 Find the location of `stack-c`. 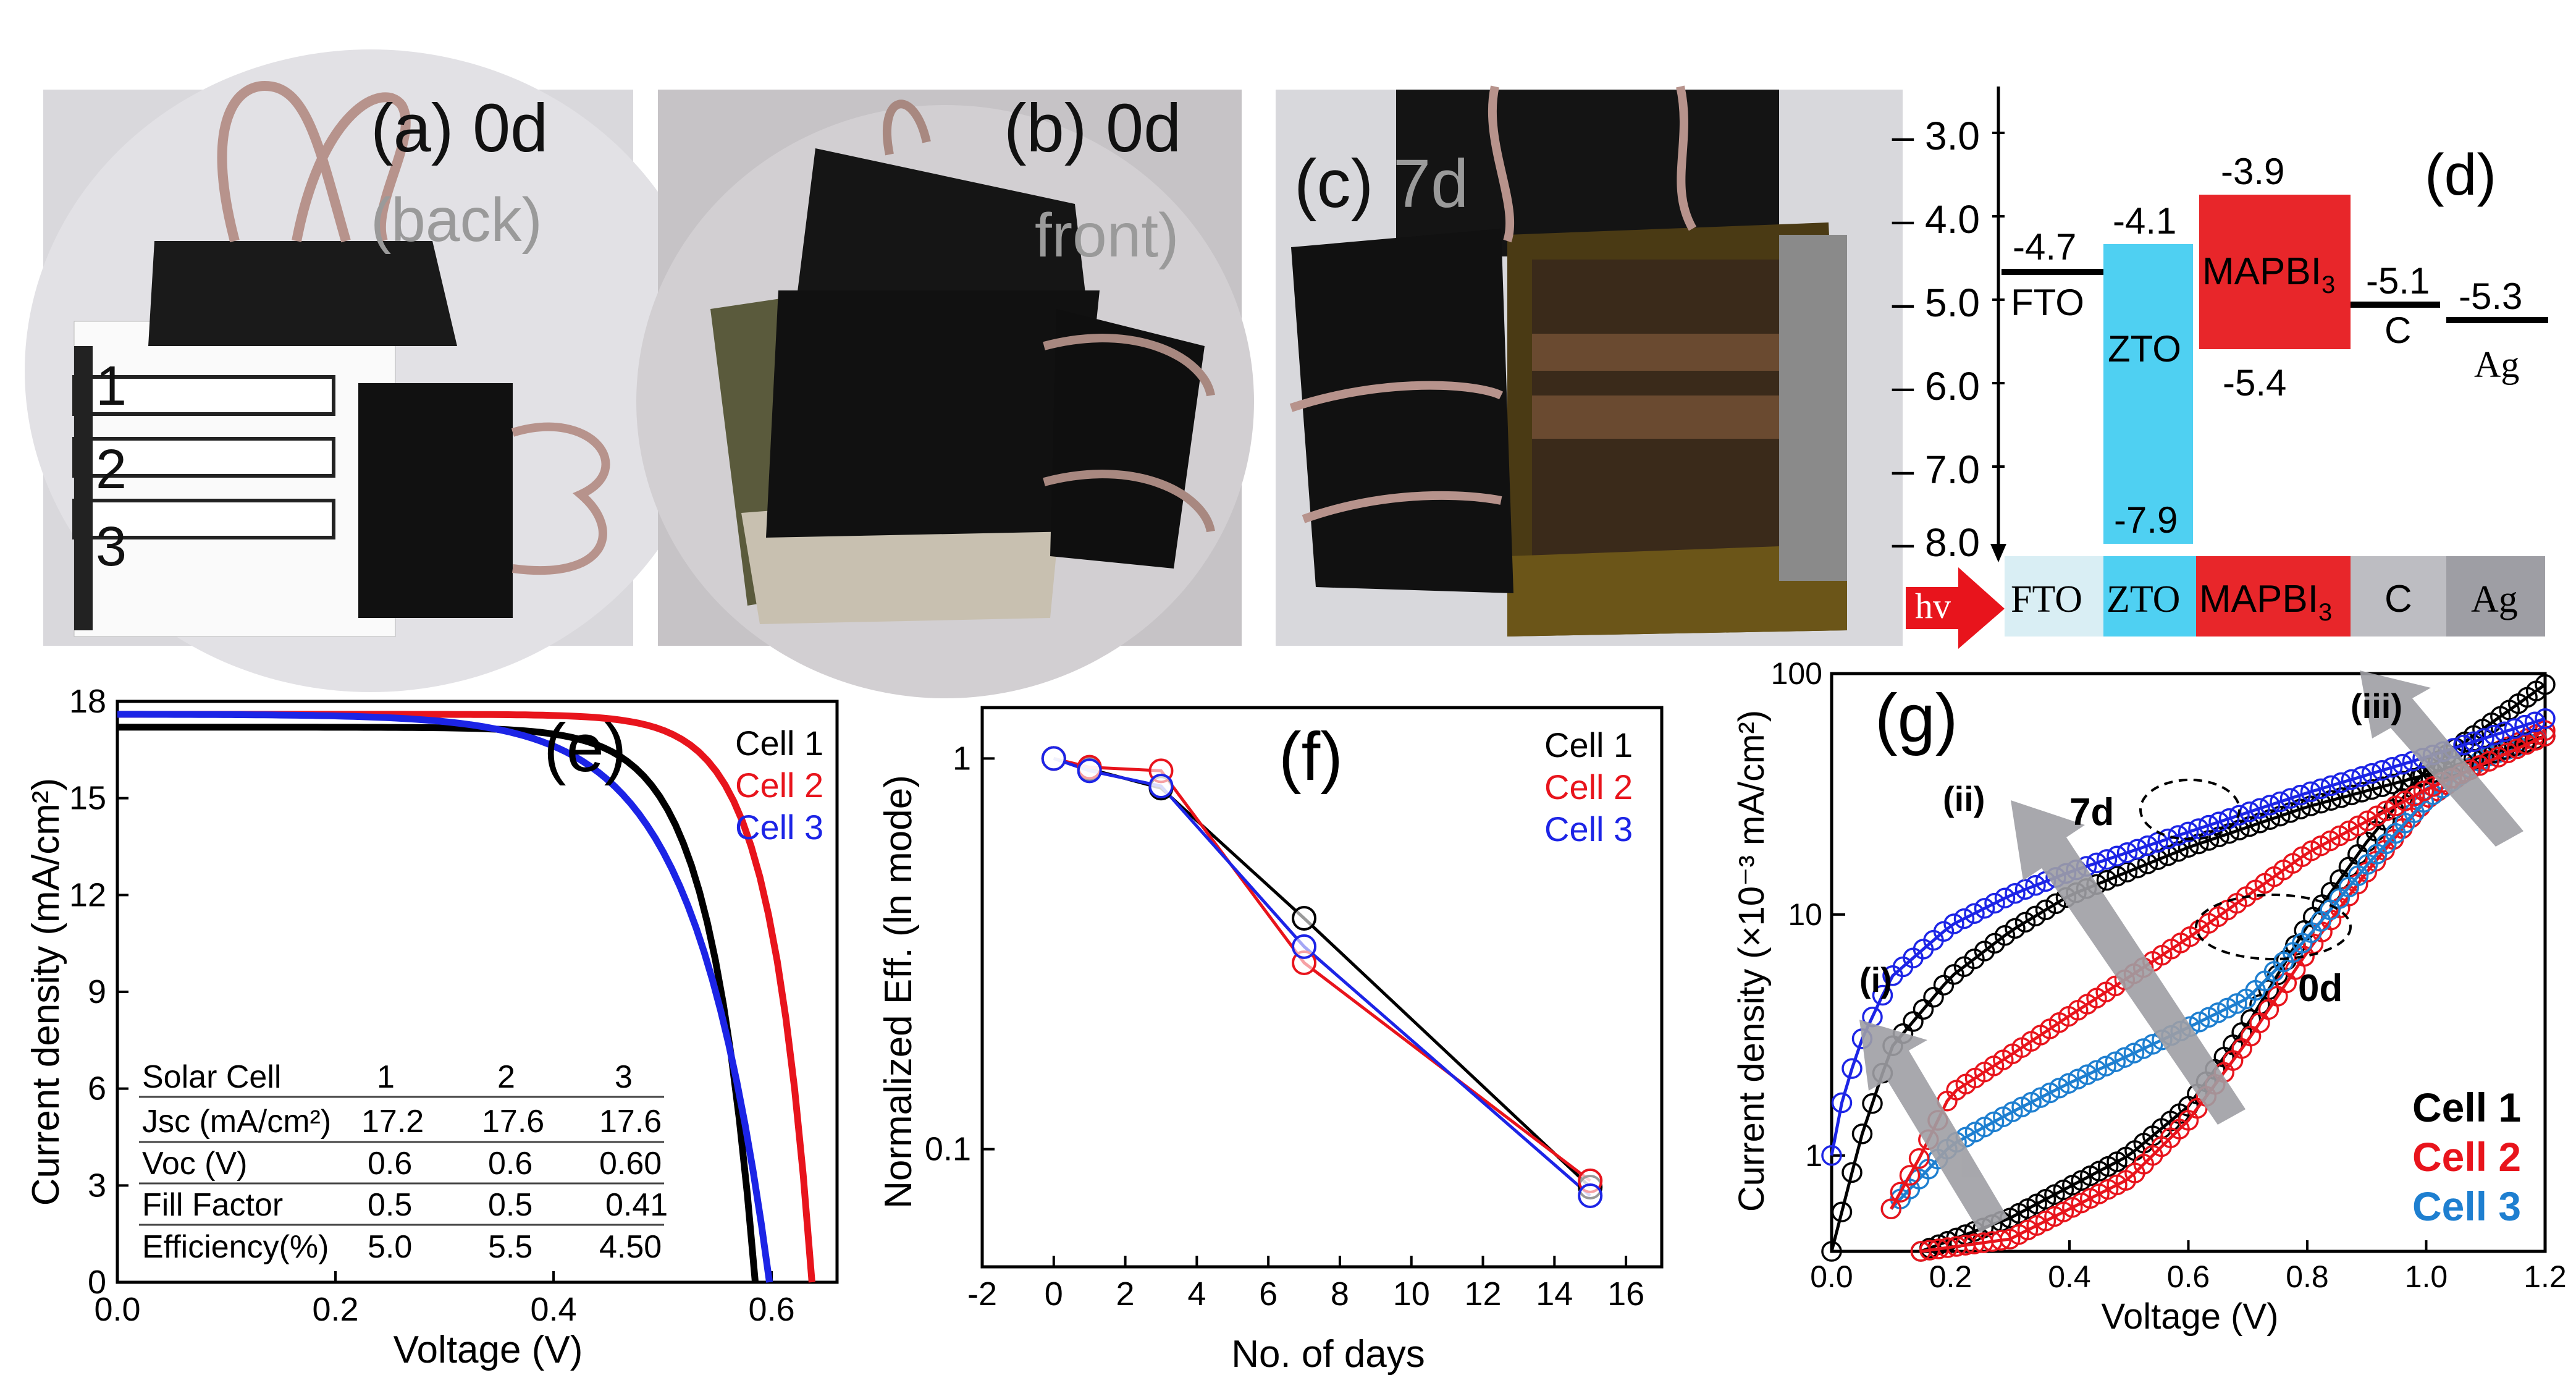

stack-c is located at coordinates (2398, 596).